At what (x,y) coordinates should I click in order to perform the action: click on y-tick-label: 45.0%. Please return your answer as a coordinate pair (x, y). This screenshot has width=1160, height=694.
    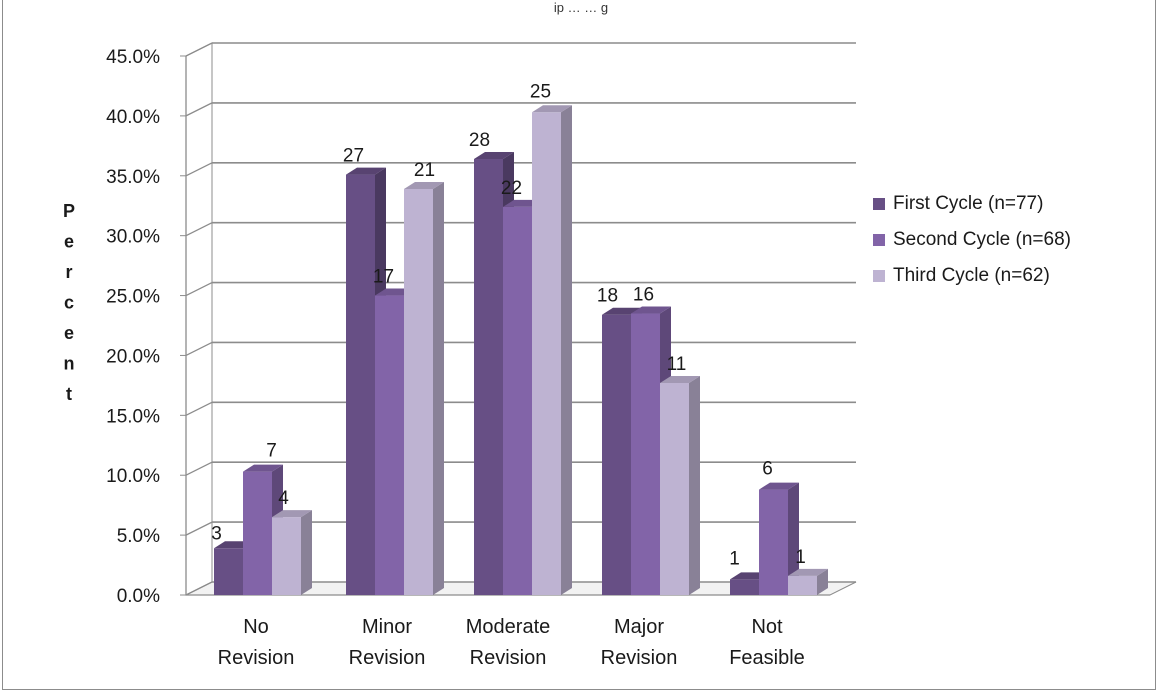
    Looking at the image, I should click on (133, 57).